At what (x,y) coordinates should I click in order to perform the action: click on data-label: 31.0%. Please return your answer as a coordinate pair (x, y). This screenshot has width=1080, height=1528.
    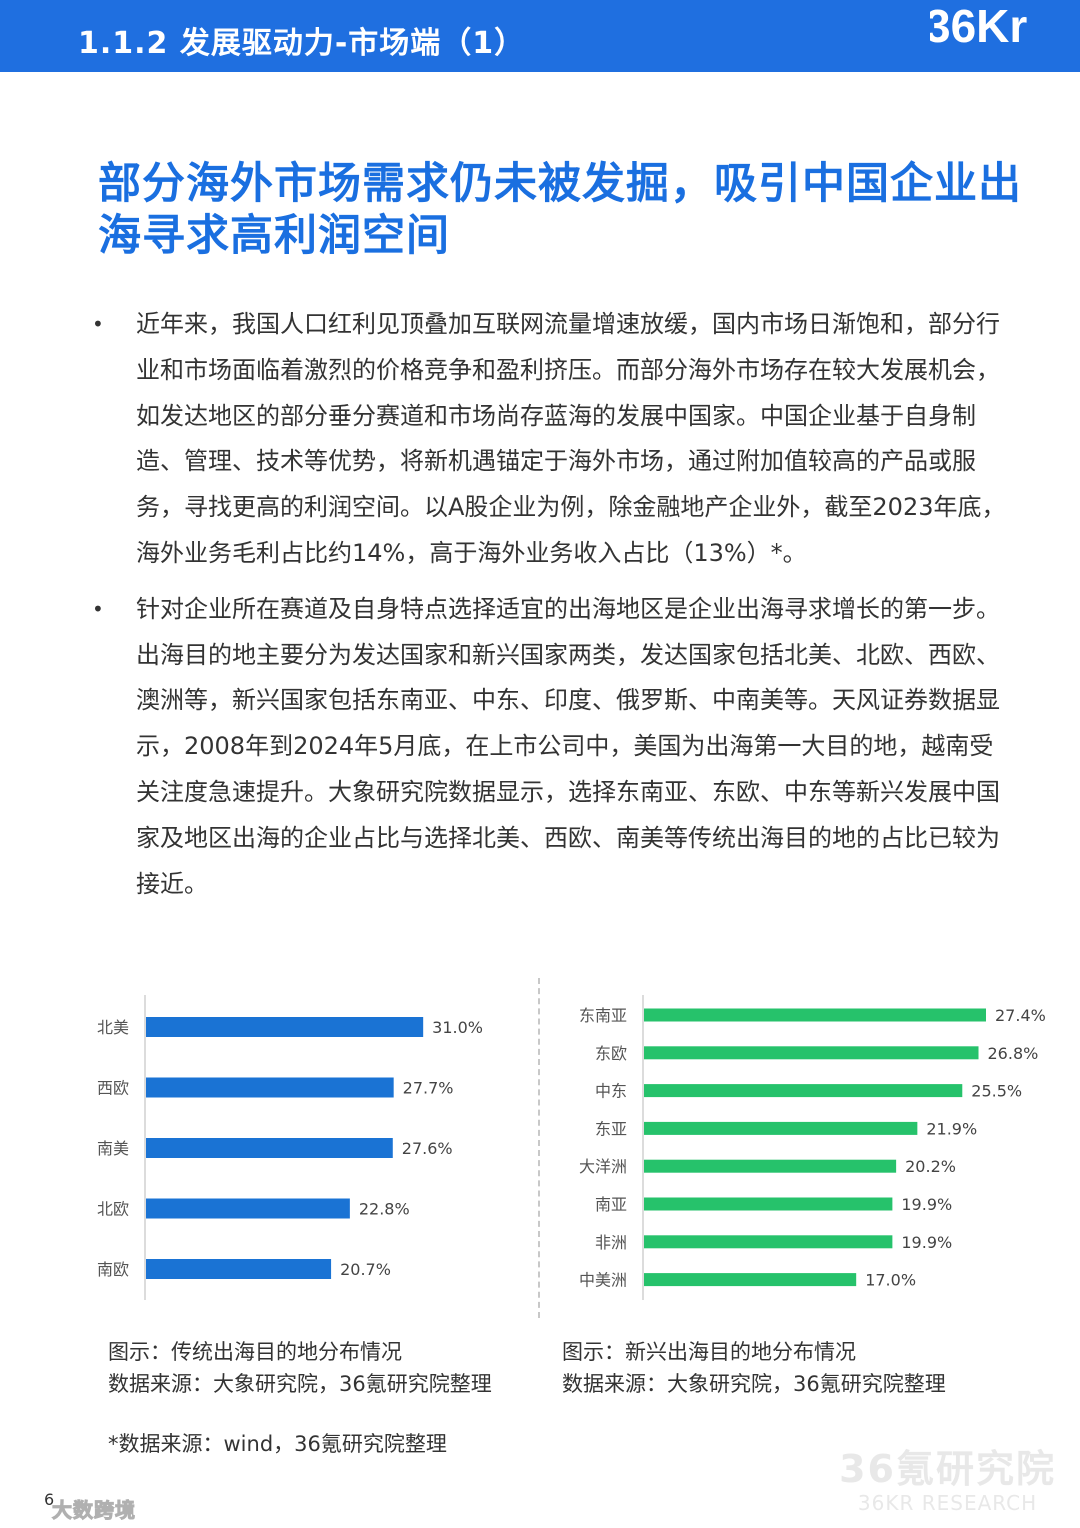
    Looking at the image, I should click on (457, 1027).